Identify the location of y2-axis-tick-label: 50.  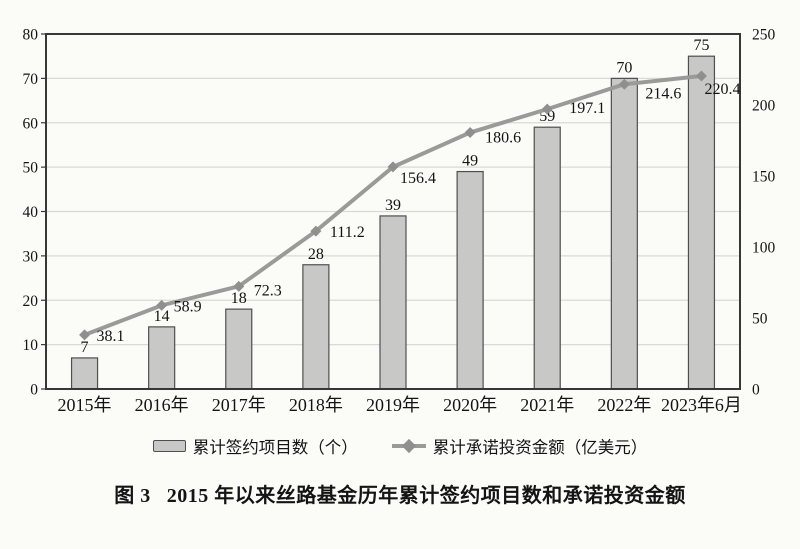
(760, 319).